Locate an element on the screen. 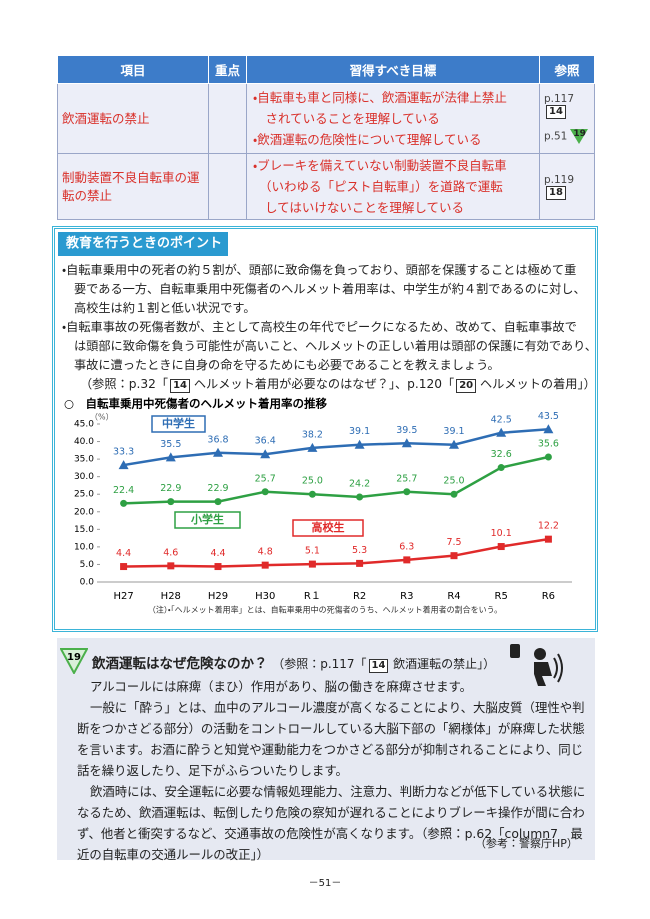 The width and height of the screenshot is (650, 919). legend-label: 高校生 is located at coordinates (328, 527).